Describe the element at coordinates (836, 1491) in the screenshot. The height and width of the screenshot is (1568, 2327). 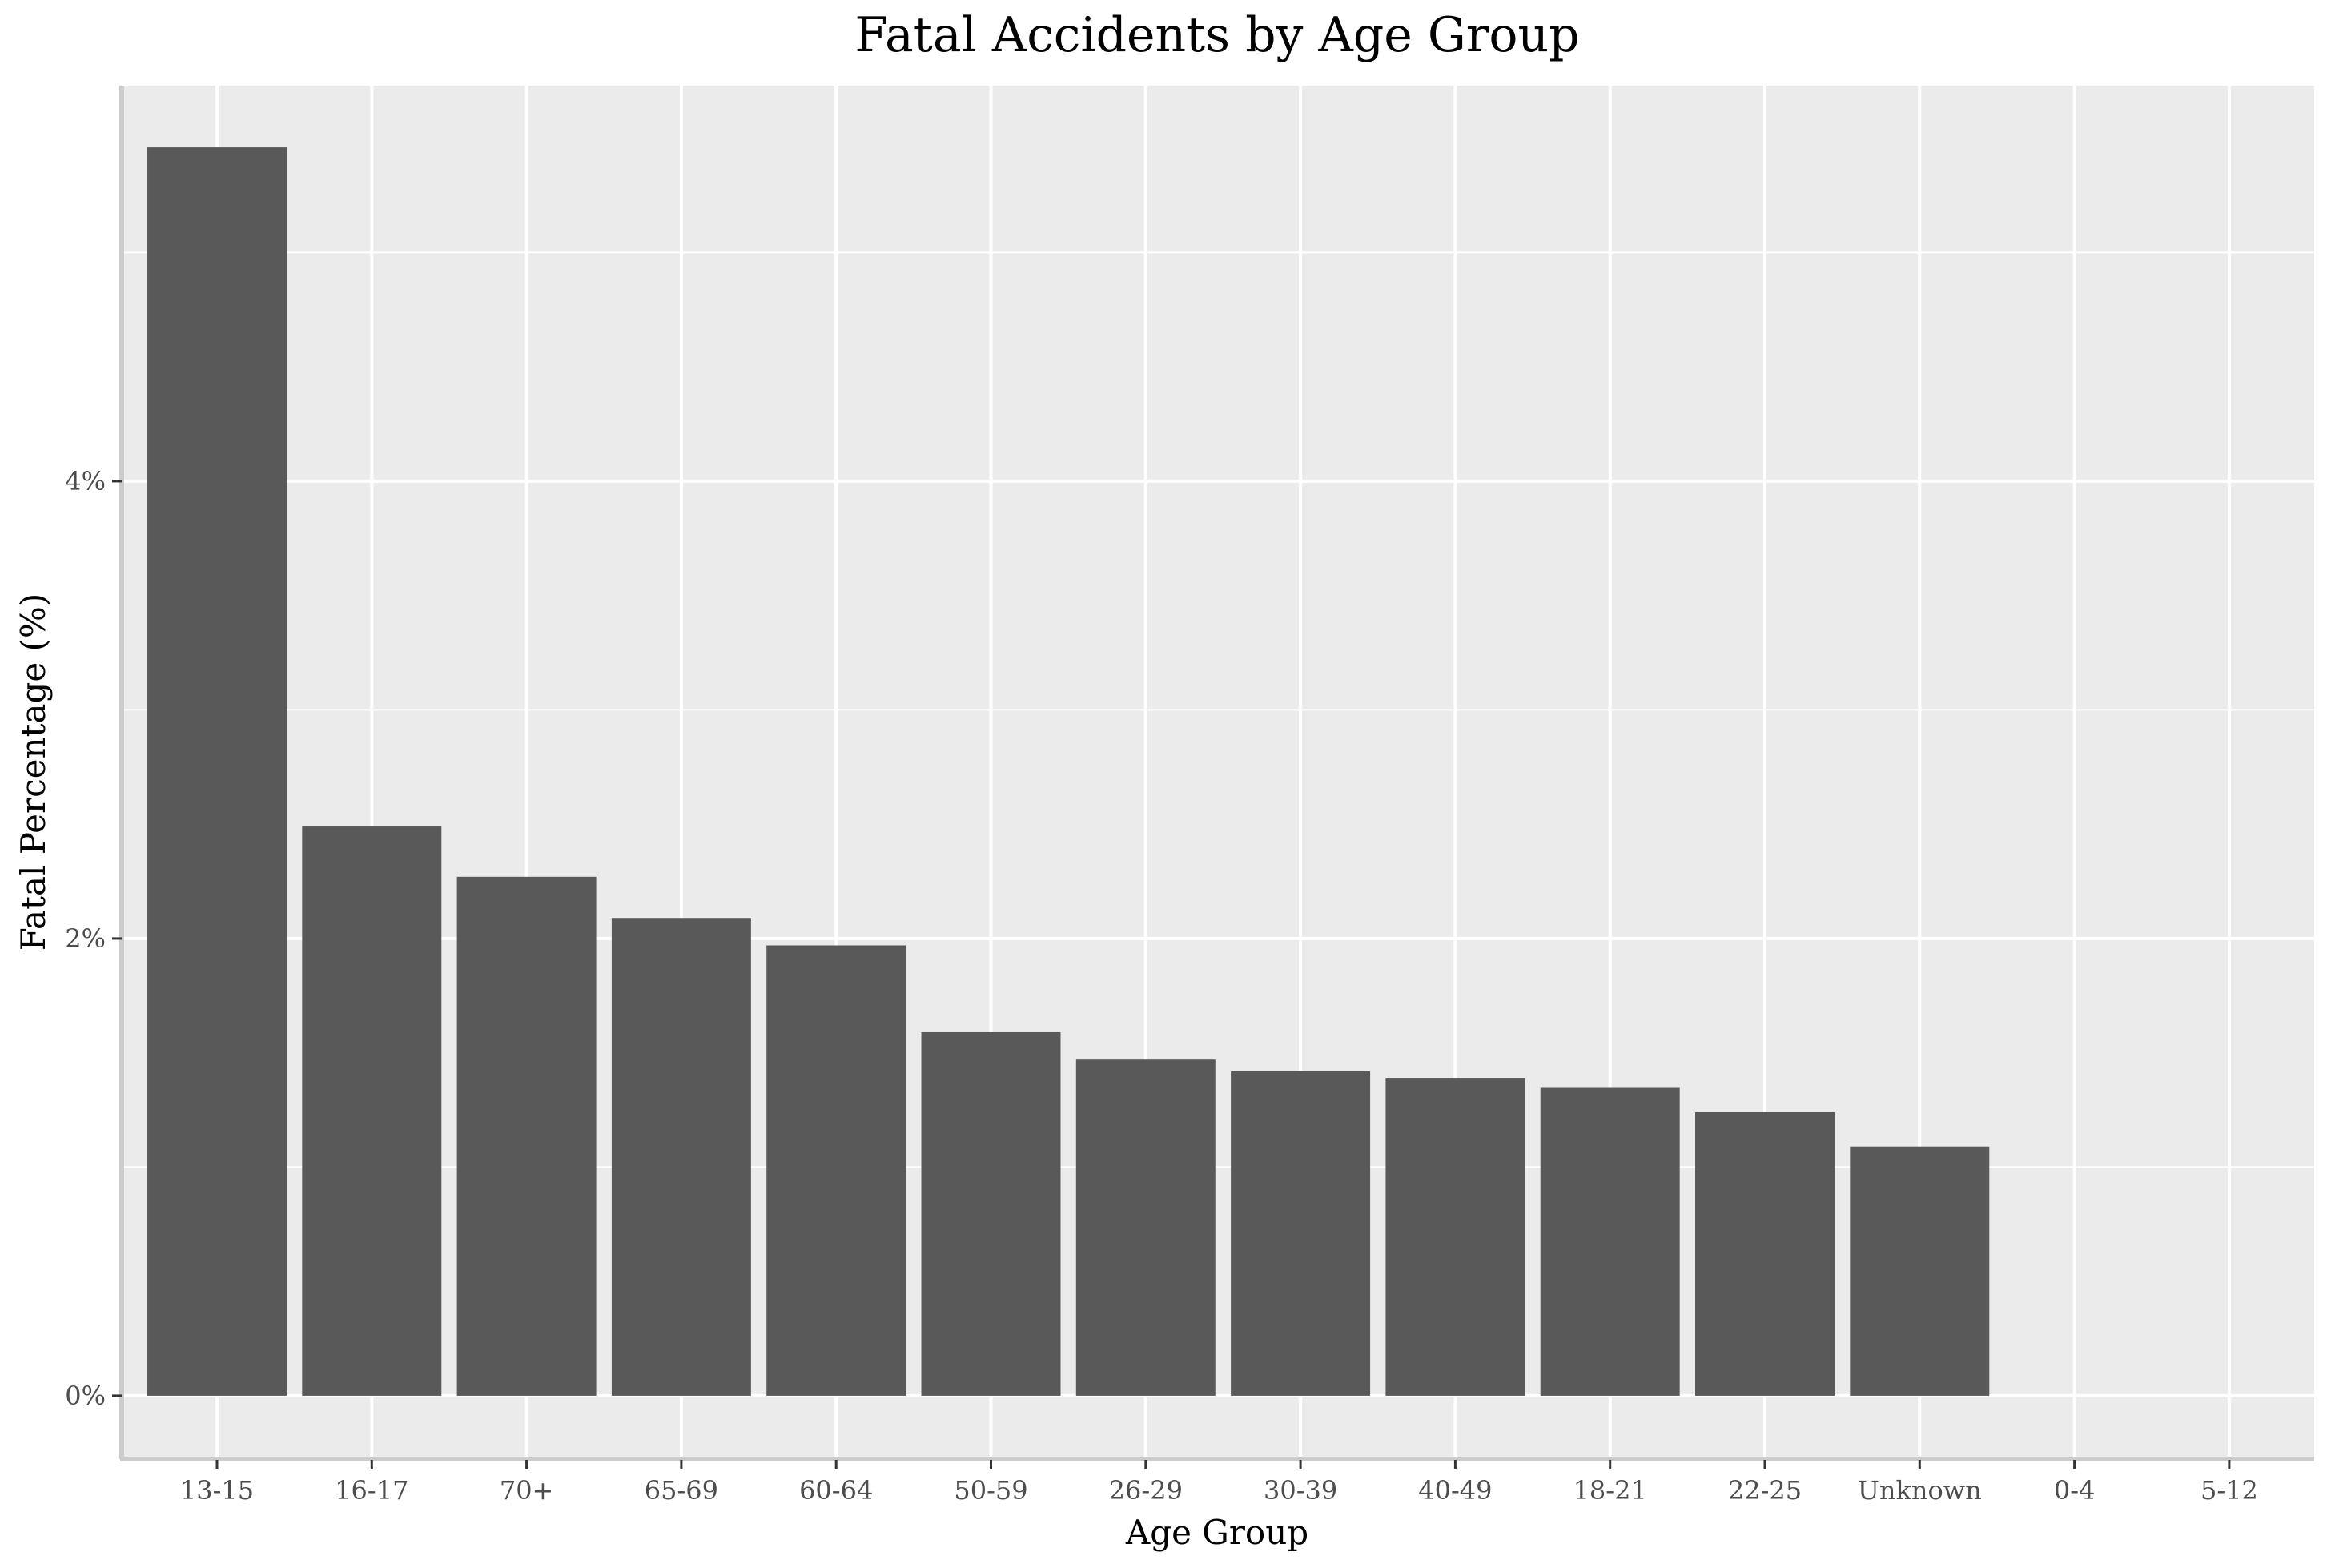
I see `x-tick-label: 60-64` at that location.